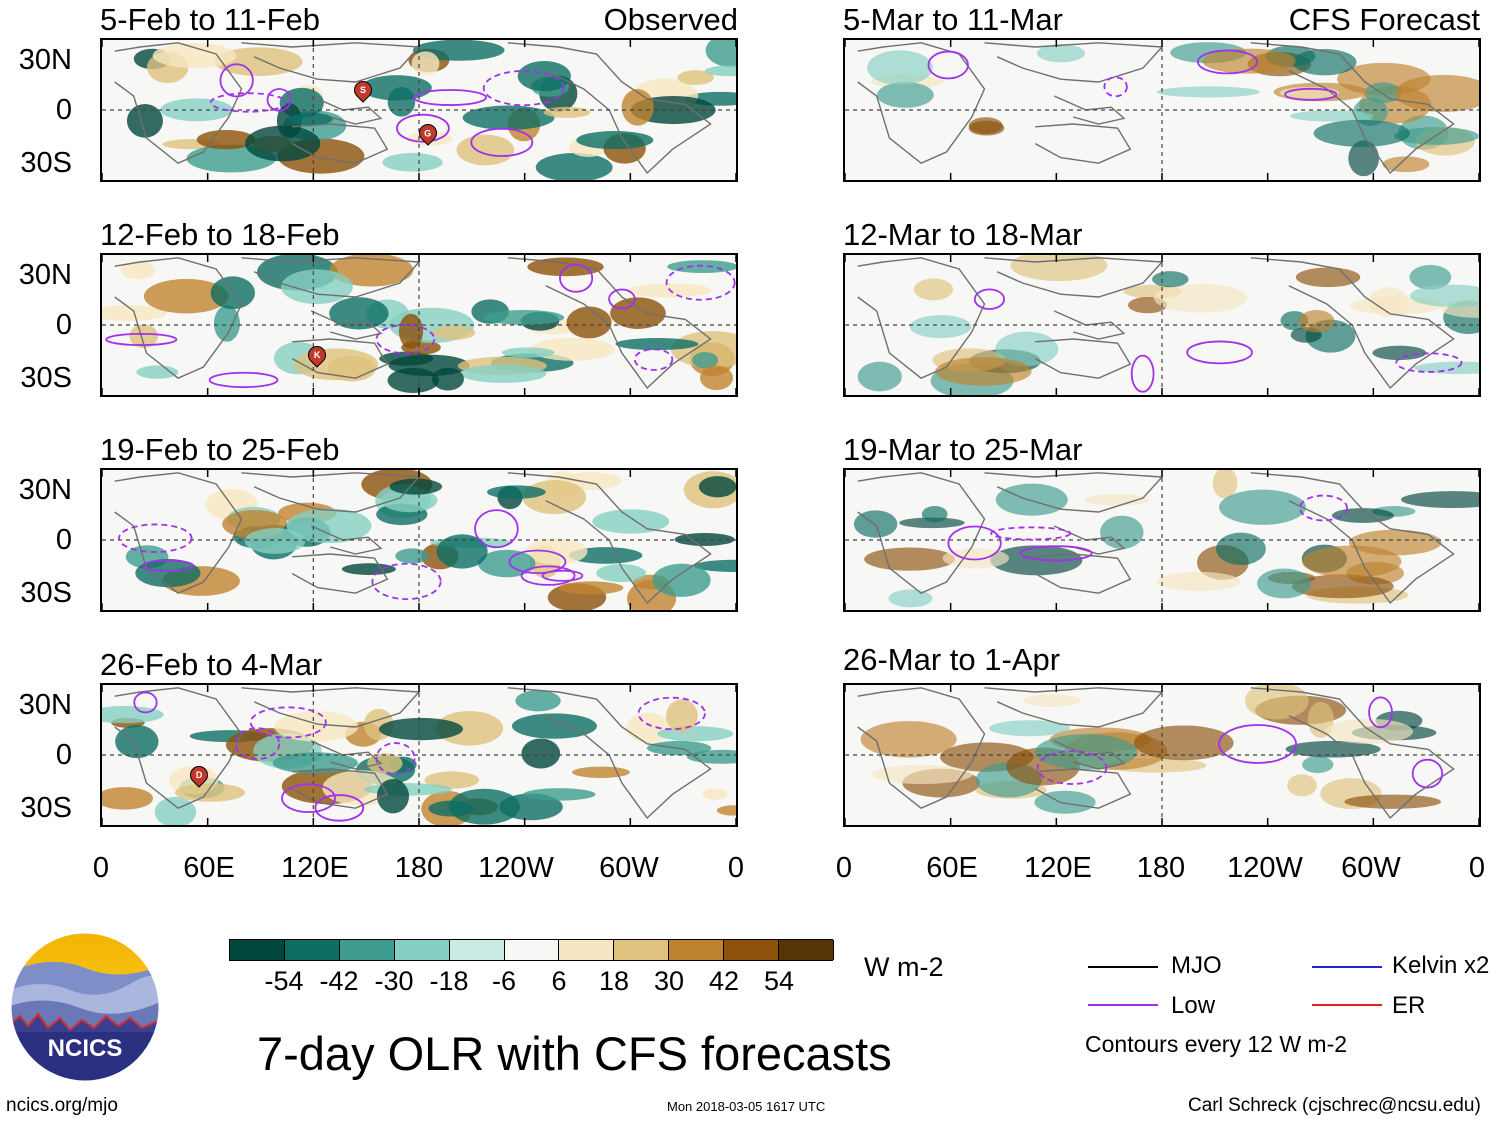 This screenshot has height=1121, width=1510. Describe the element at coordinates (1334, 1105) in the screenshot. I see `footer-credit: Carl Schreck (cjschrec@ncsu.edu)` at that location.